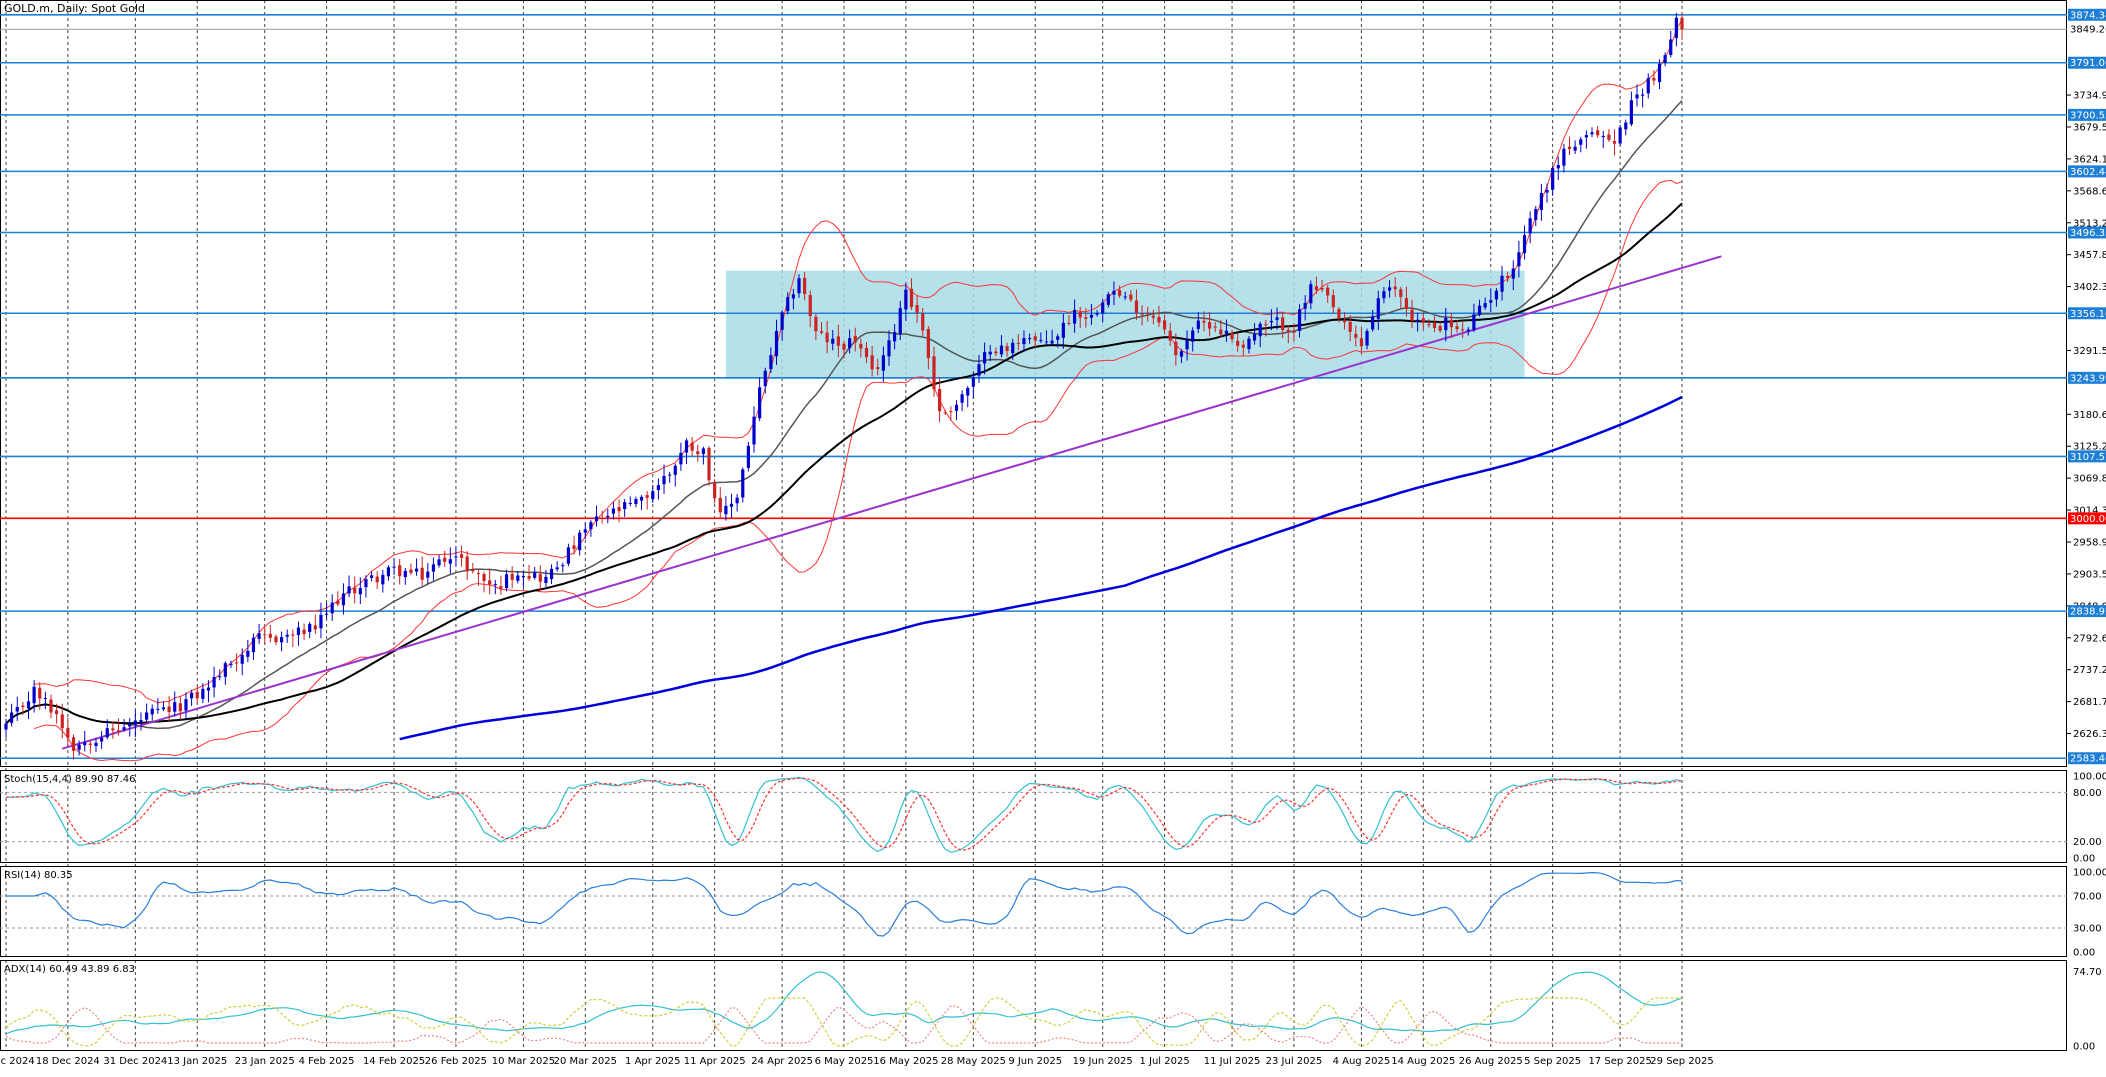  Describe the element at coordinates (2088, 233) in the screenshot. I see `price-level-label: 3496.33` at that location.